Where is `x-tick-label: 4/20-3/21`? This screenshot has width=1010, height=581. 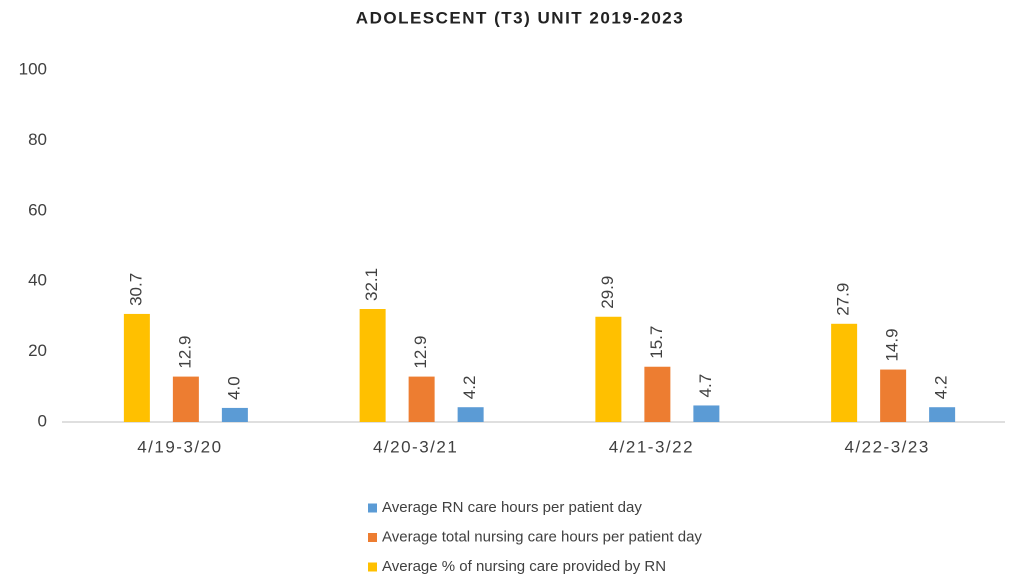 x-tick-label: 4/20-3/21 is located at coordinates (415, 446).